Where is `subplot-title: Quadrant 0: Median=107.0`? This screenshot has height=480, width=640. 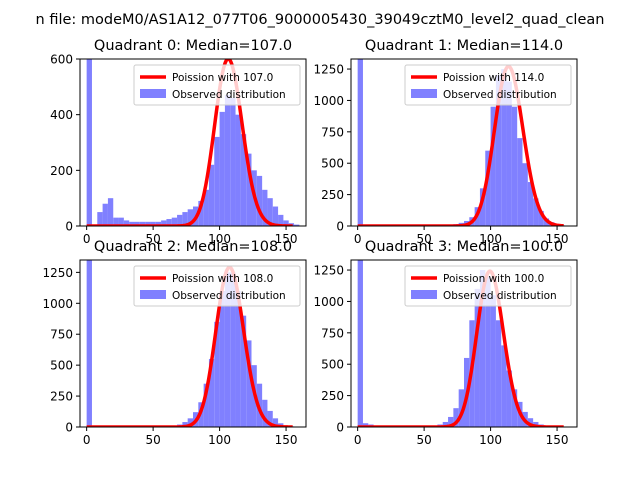 subplot-title: Quadrant 0: Median=107.0 is located at coordinates (193, 46).